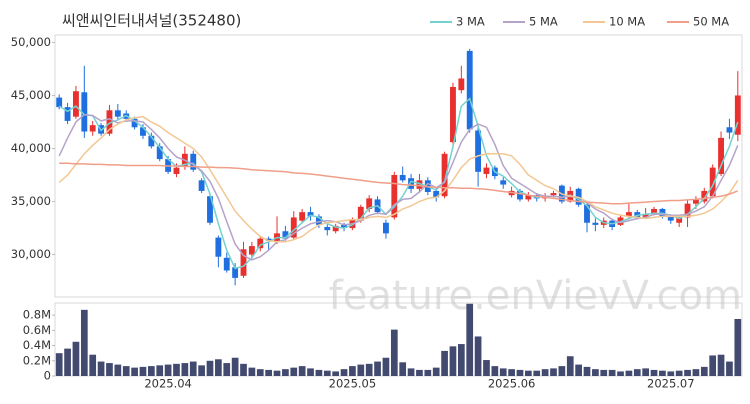  Describe the element at coordinates (31, 95) in the screenshot. I see `y-tick-label: 45,000` at that location.